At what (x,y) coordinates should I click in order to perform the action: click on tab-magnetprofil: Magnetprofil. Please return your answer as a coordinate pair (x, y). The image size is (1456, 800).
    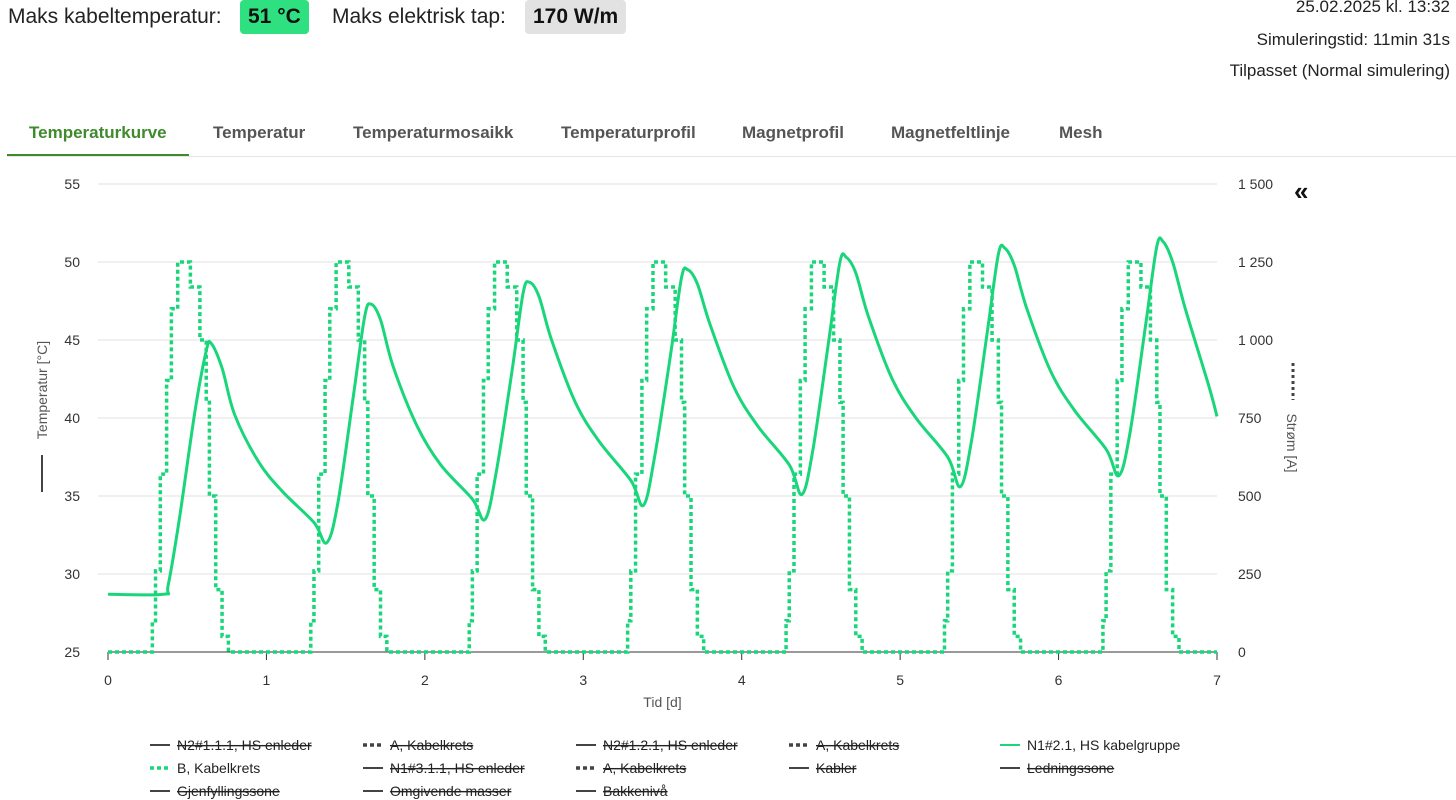
    Looking at the image, I should click on (793, 132).